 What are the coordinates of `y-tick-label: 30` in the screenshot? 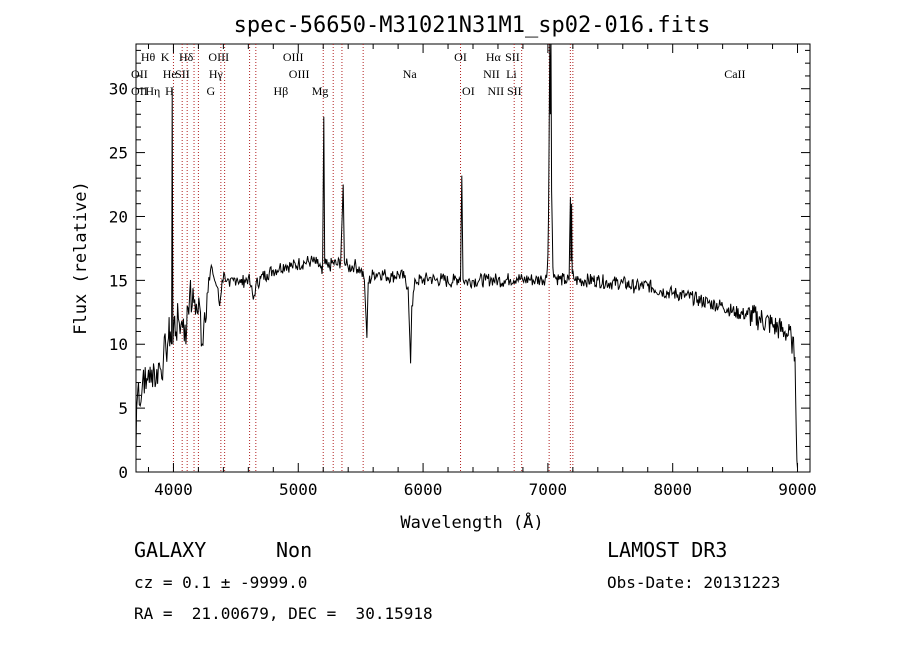 It's located at (118, 89).